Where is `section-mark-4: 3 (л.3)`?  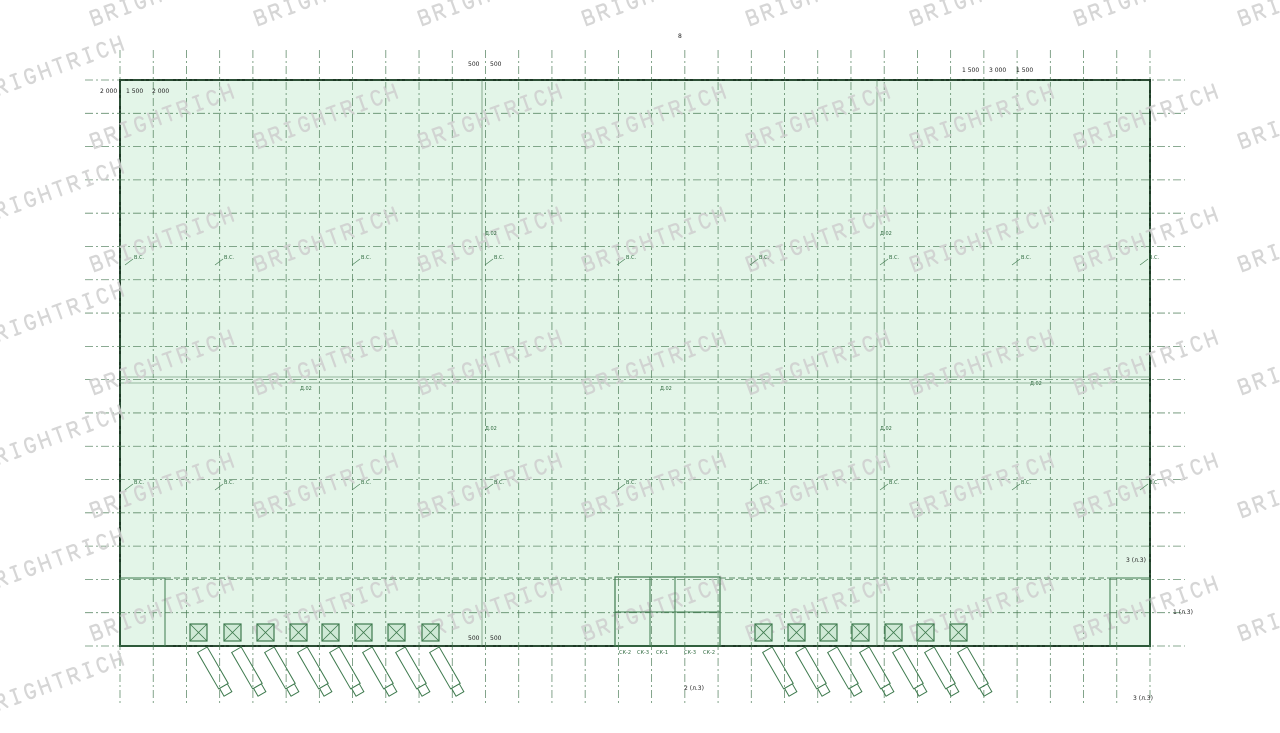
section-mark-4: 3 (л.3) is located at coordinates (1136, 560).